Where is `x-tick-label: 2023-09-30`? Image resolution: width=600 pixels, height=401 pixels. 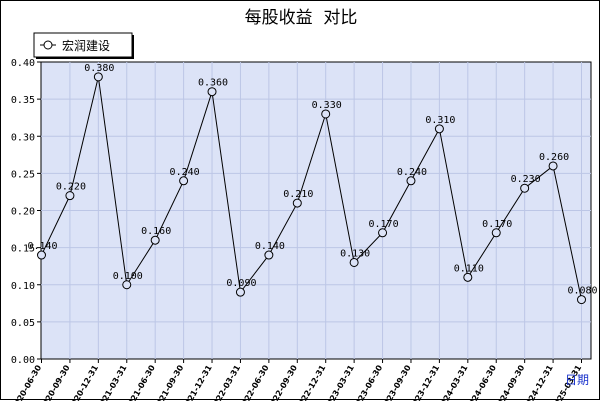
x-tick-label: 2023-09-30 is located at coordinates (396, 382).